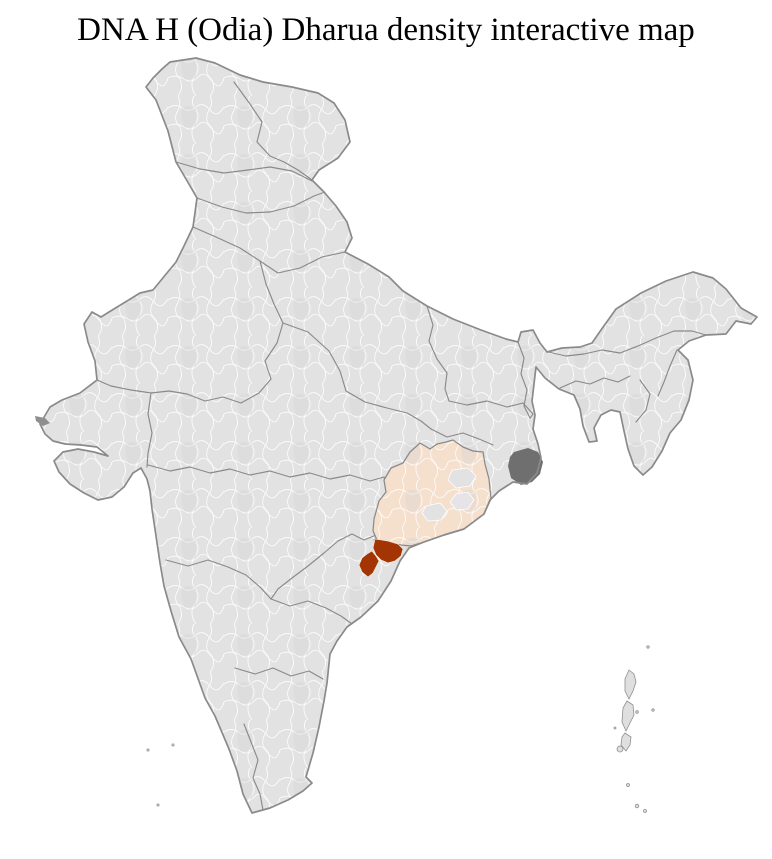  What do you see at coordinates (634, 729) in the screenshot?
I see `island-chain-east` at bounding box center [634, 729].